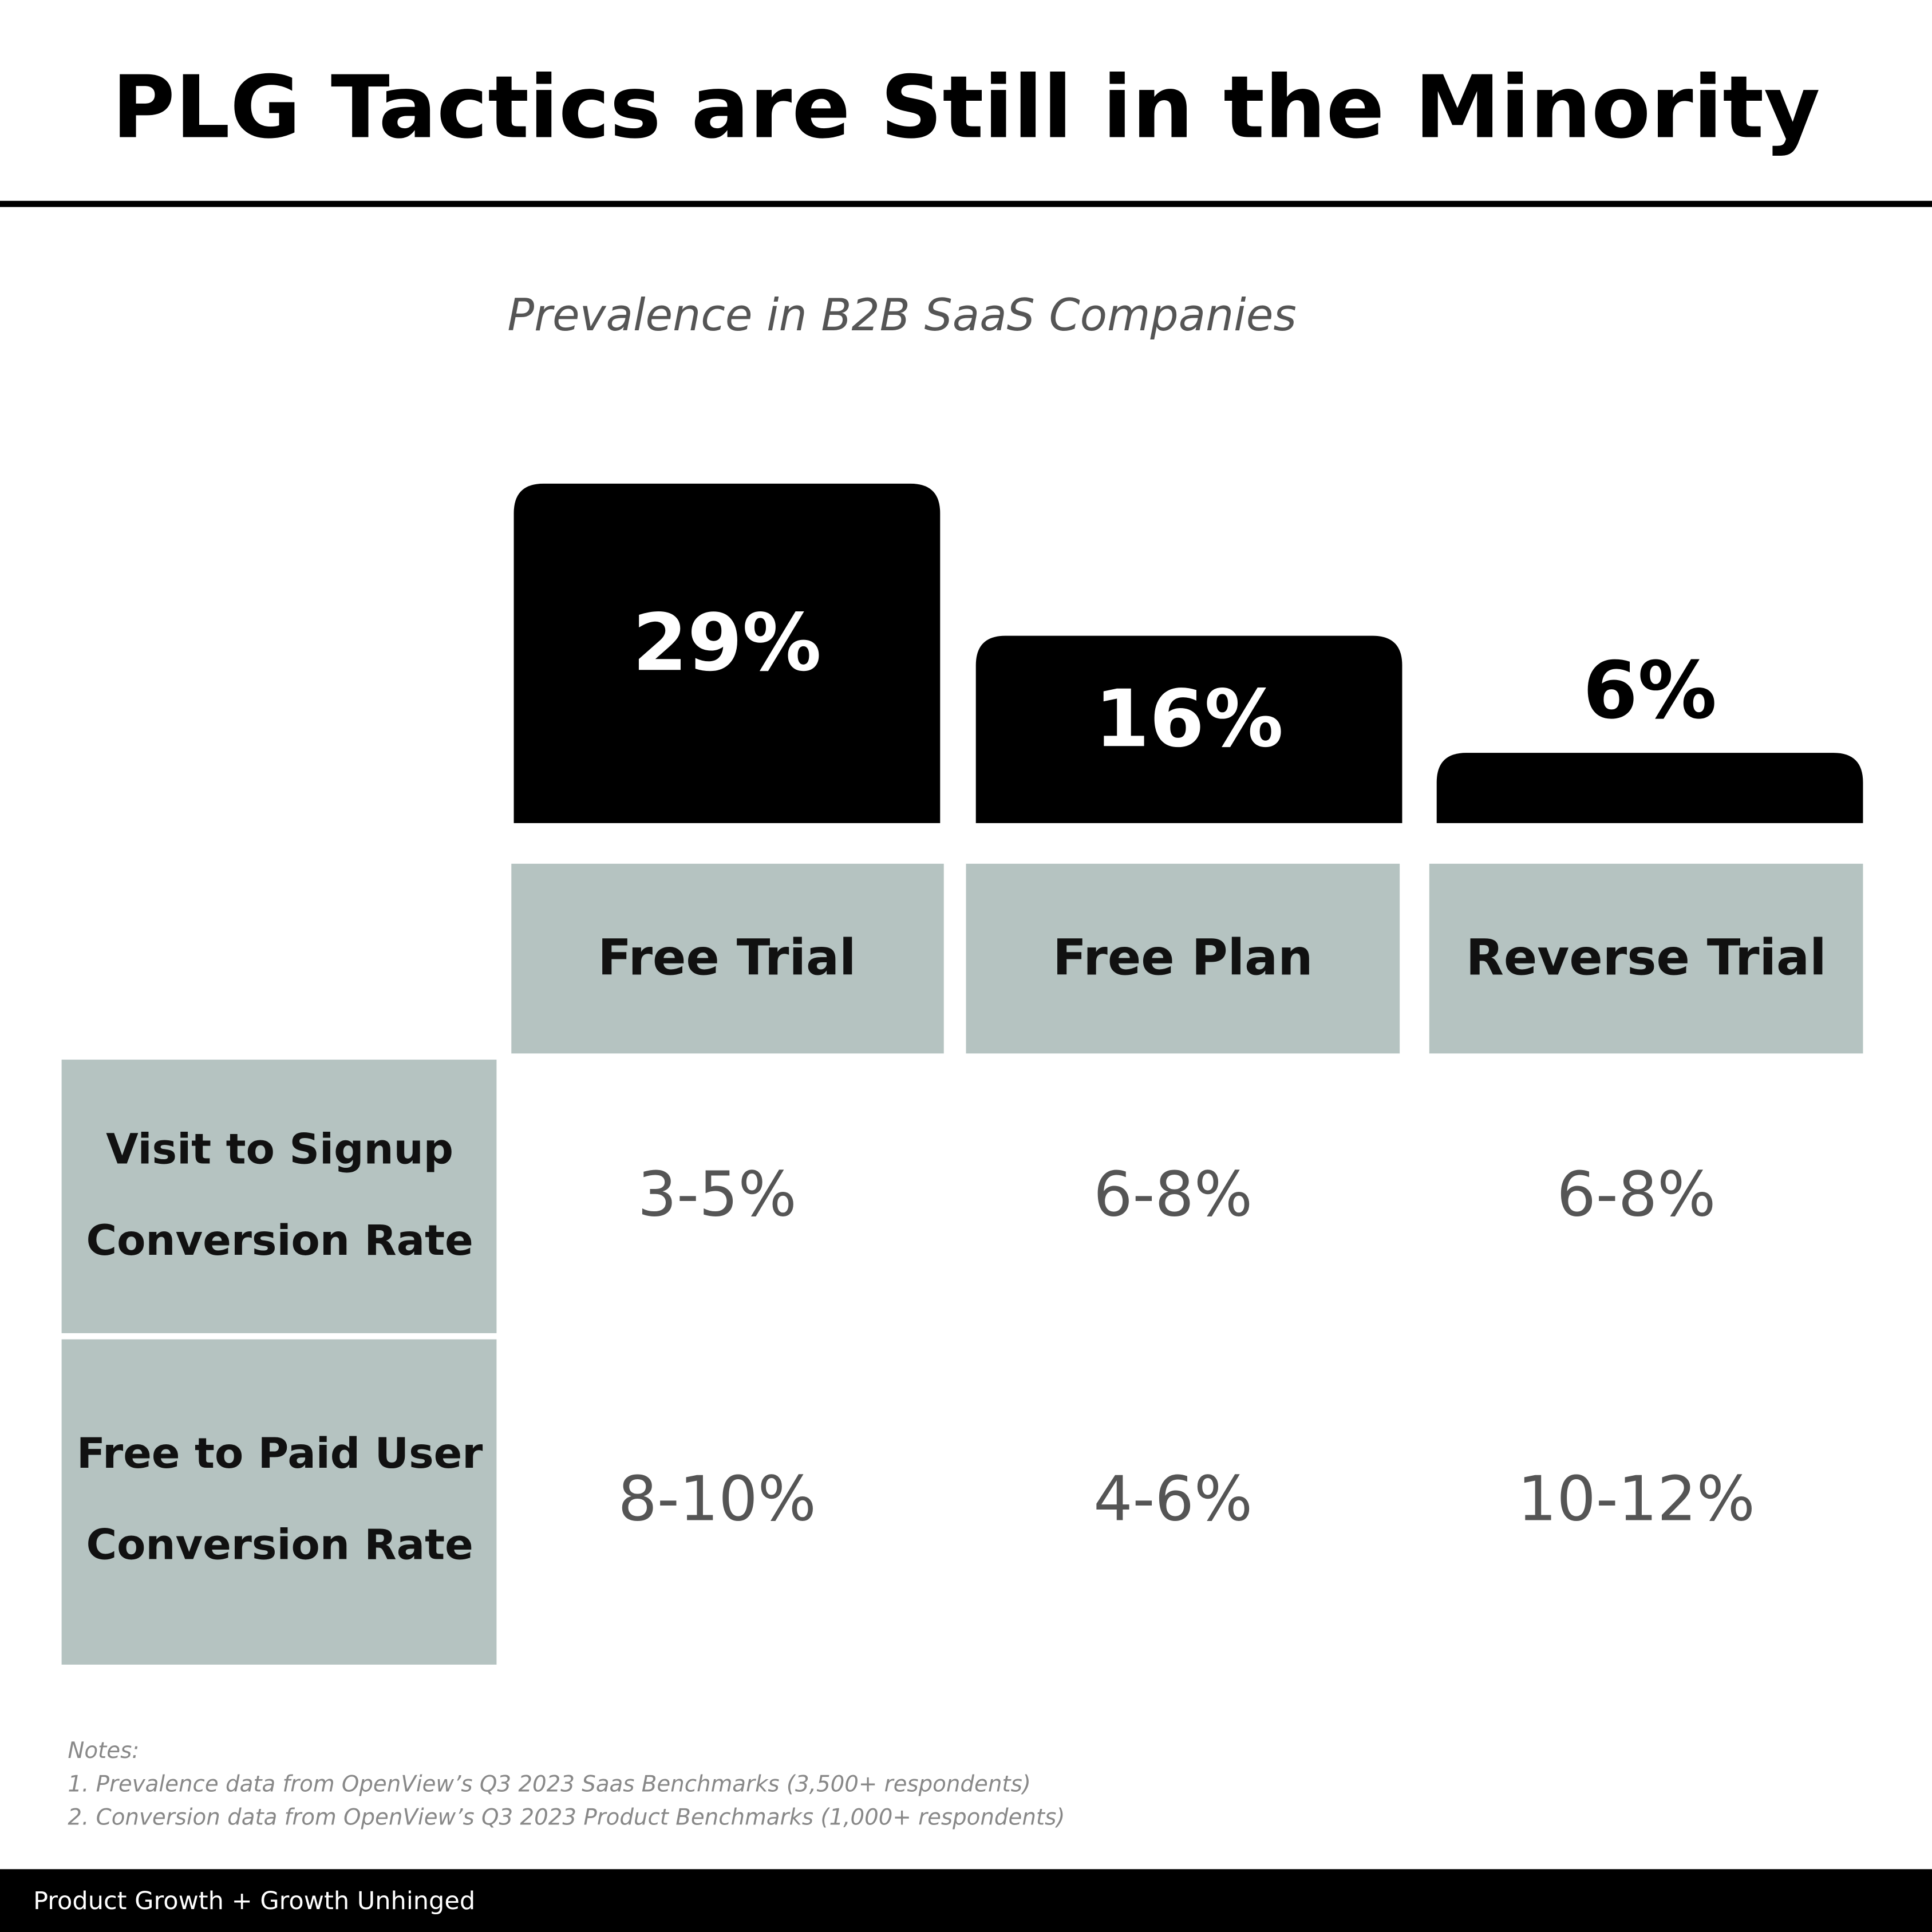 The height and width of the screenshot is (1932, 1932). What do you see at coordinates (1650, 691) in the screenshot?
I see `bar-value-label: 6%` at bounding box center [1650, 691].